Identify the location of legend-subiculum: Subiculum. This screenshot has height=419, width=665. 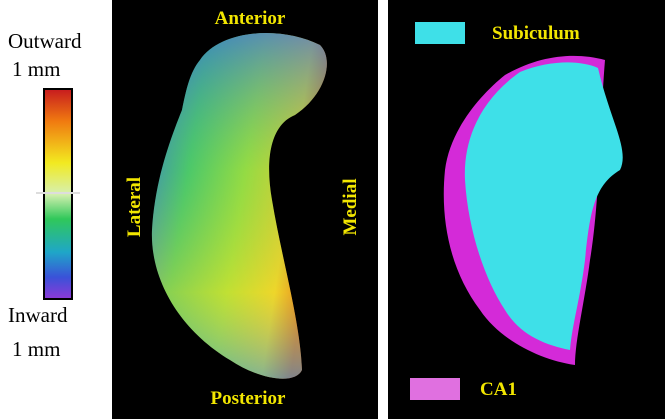
(536, 33).